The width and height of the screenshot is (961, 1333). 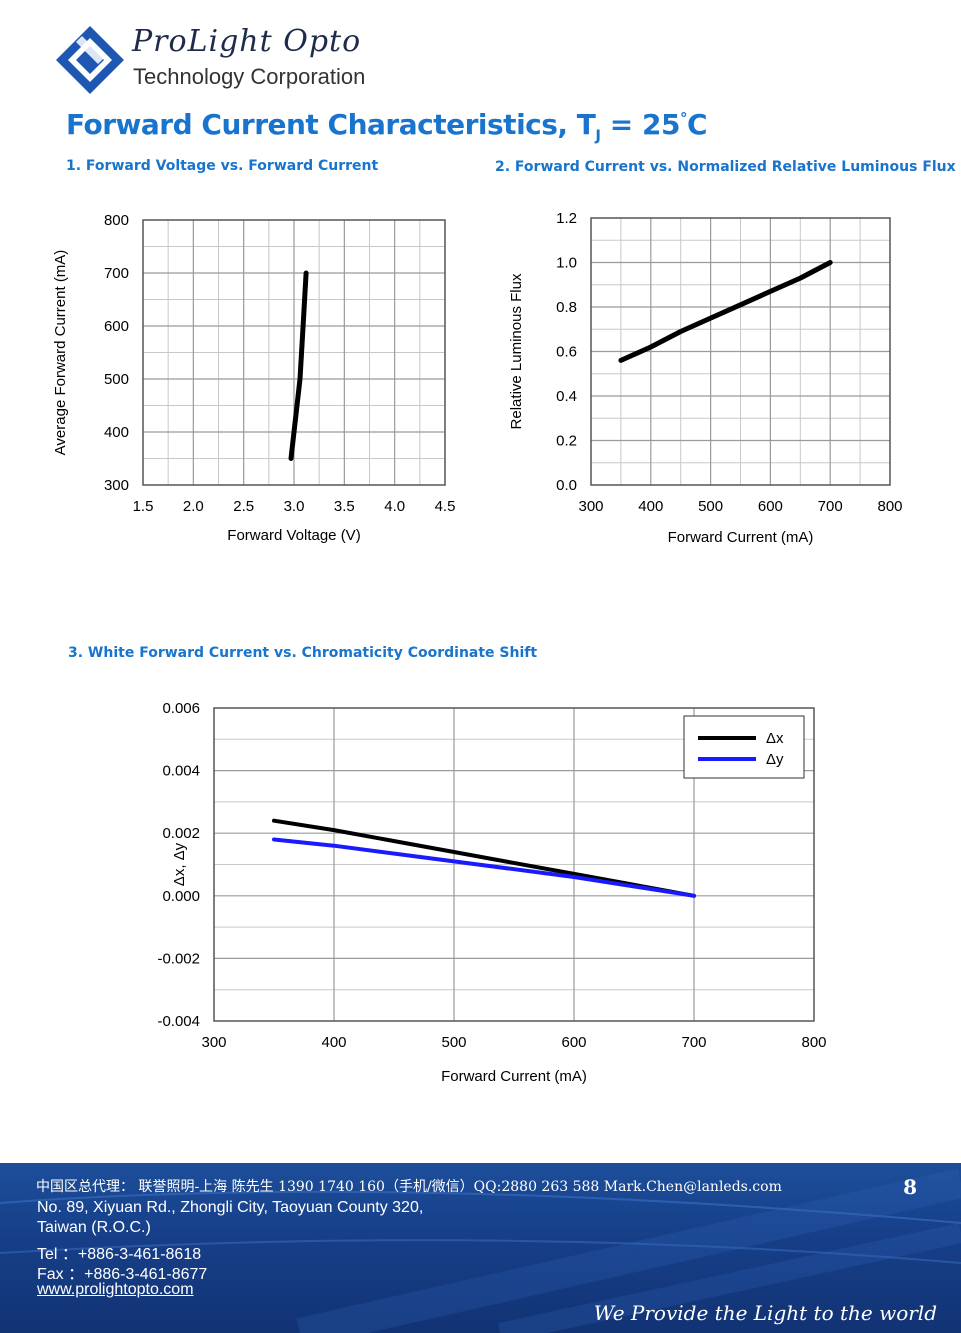 What do you see at coordinates (119, 1254) in the screenshot?
I see `footer-tel: Tel ：+886-3-461-8618` at bounding box center [119, 1254].